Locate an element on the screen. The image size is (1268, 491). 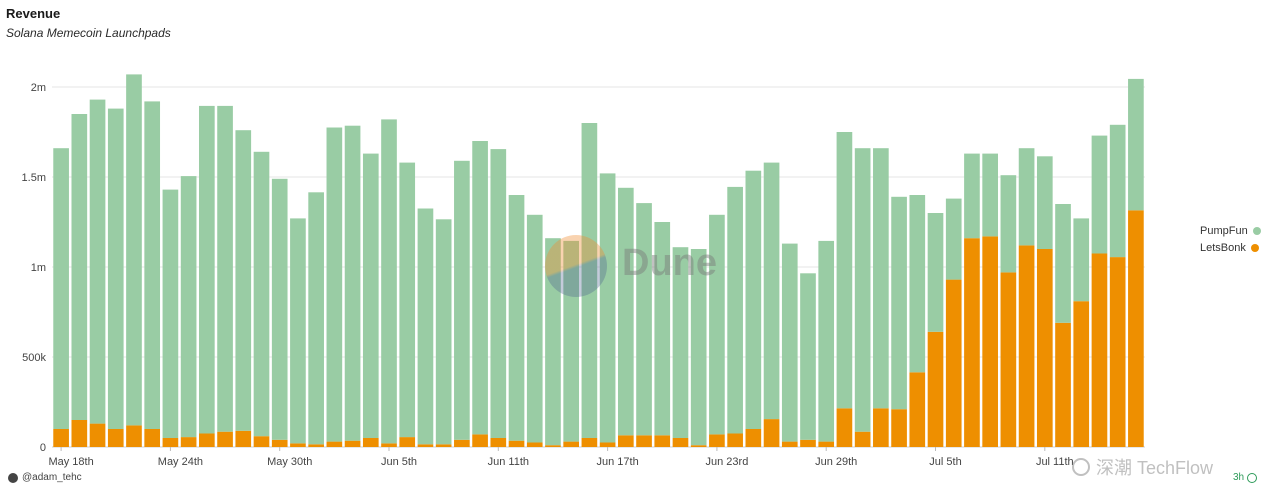
x-tick-label: Jun 5th is located at coordinates (399, 462).